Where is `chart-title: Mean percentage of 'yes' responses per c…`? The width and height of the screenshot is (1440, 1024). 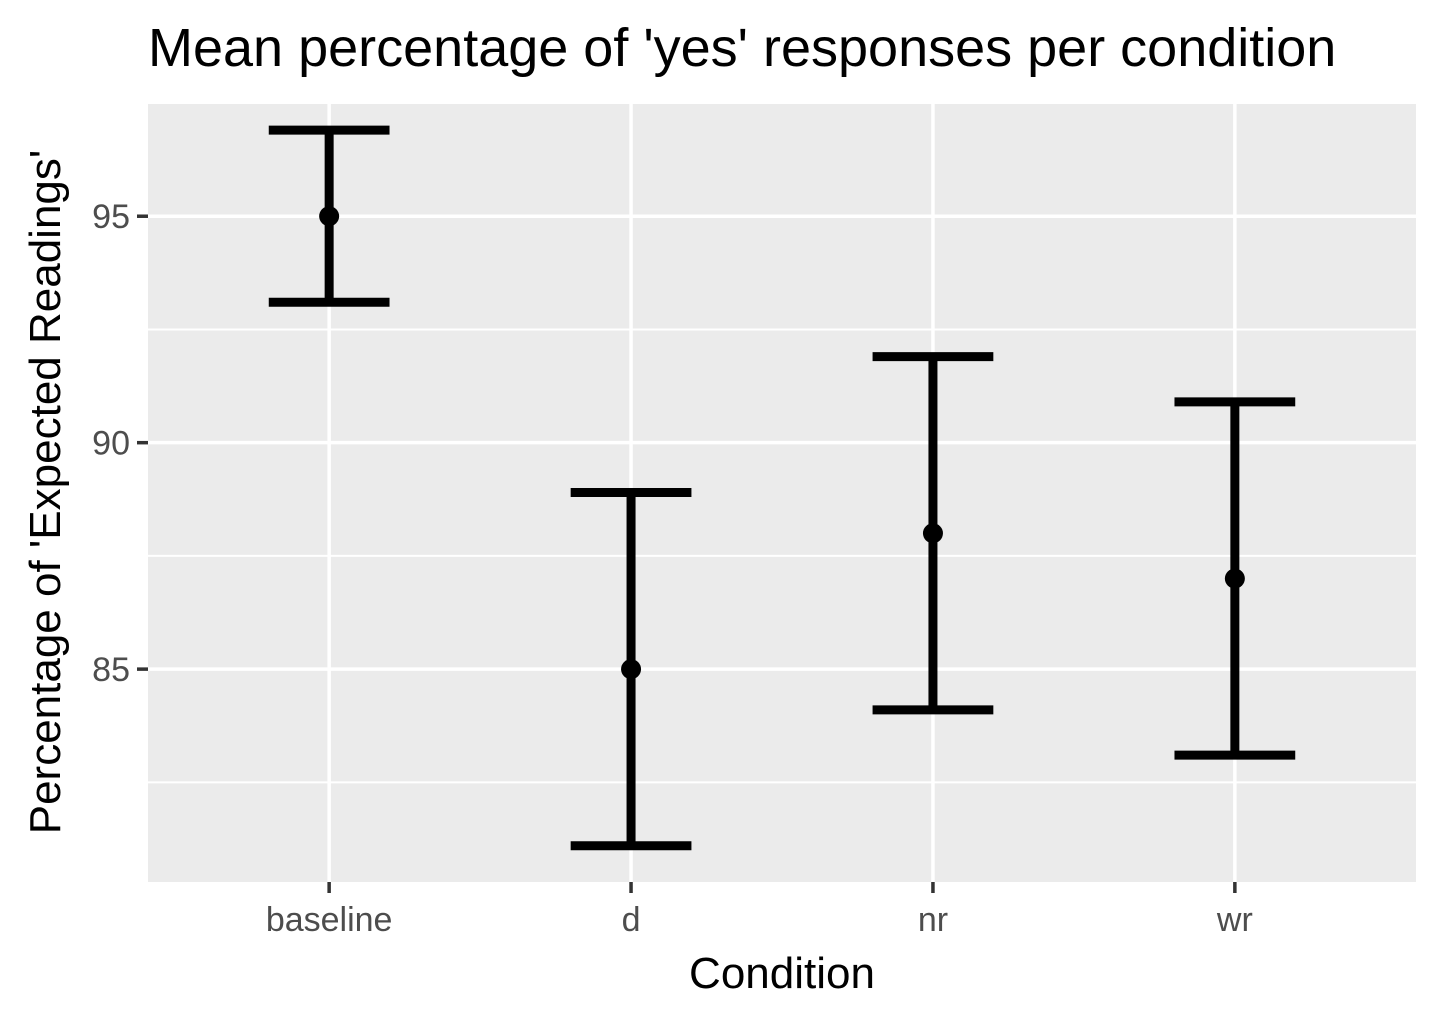
chart-title: Mean percentage of 'yes' responses per c… is located at coordinates (742, 48).